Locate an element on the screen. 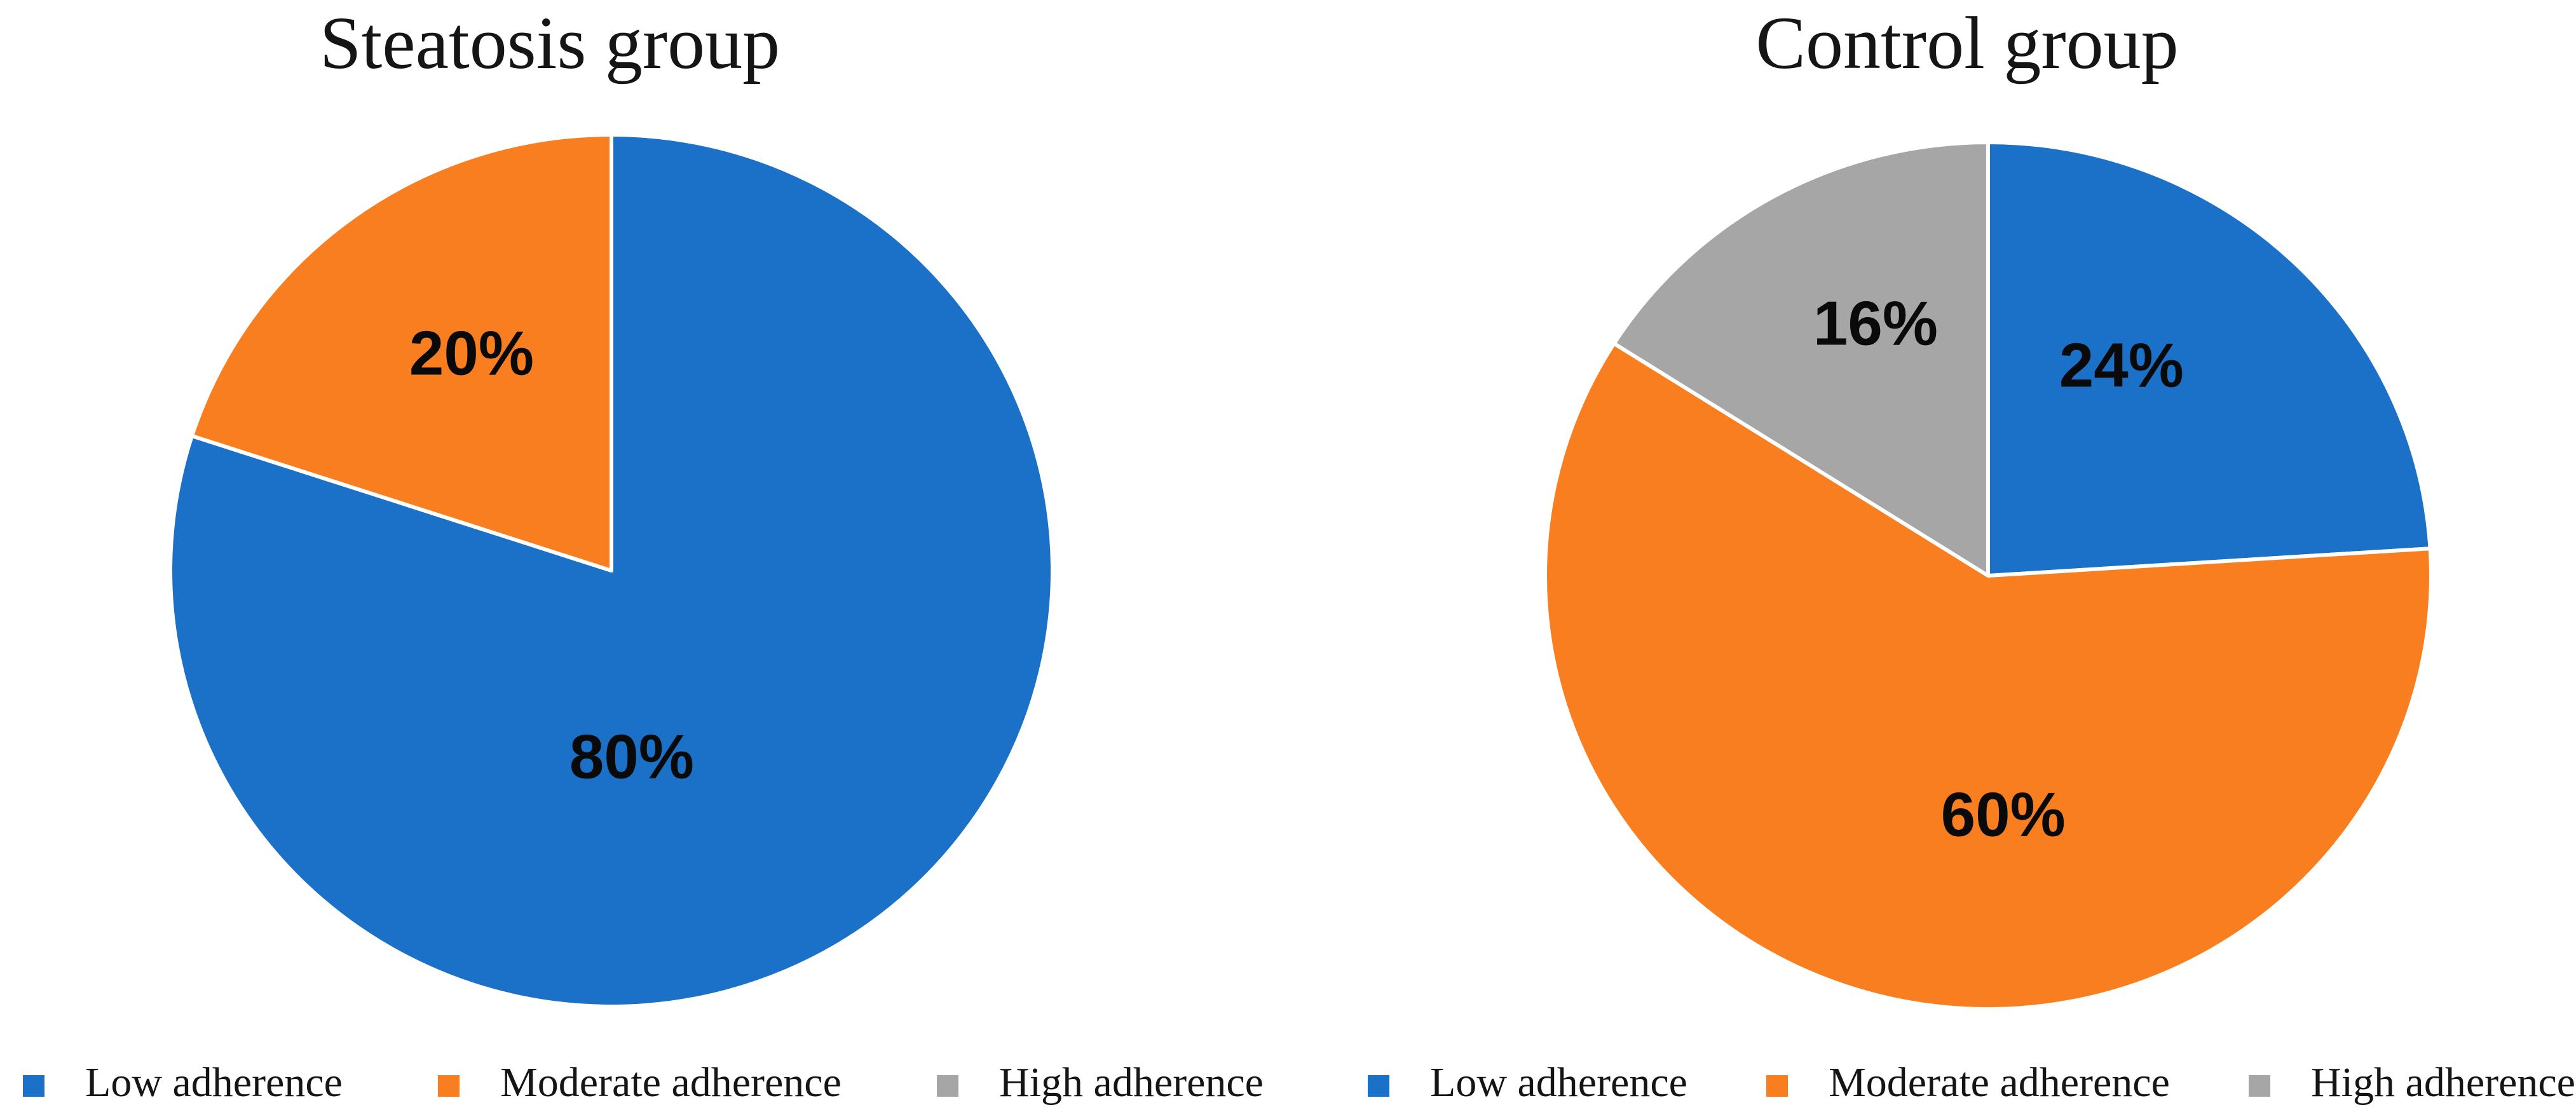 The height and width of the screenshot is (1119, 2576). chart-title-steatosis-group: Steatosis group is located at coordinates (549, 43).